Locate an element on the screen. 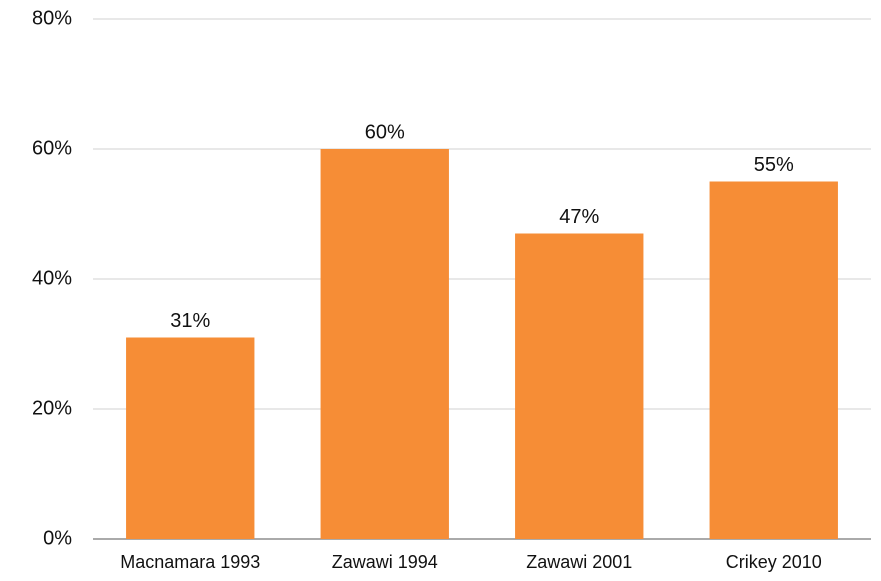  y-tick-label: 60% is located at coordinates (52, 148).